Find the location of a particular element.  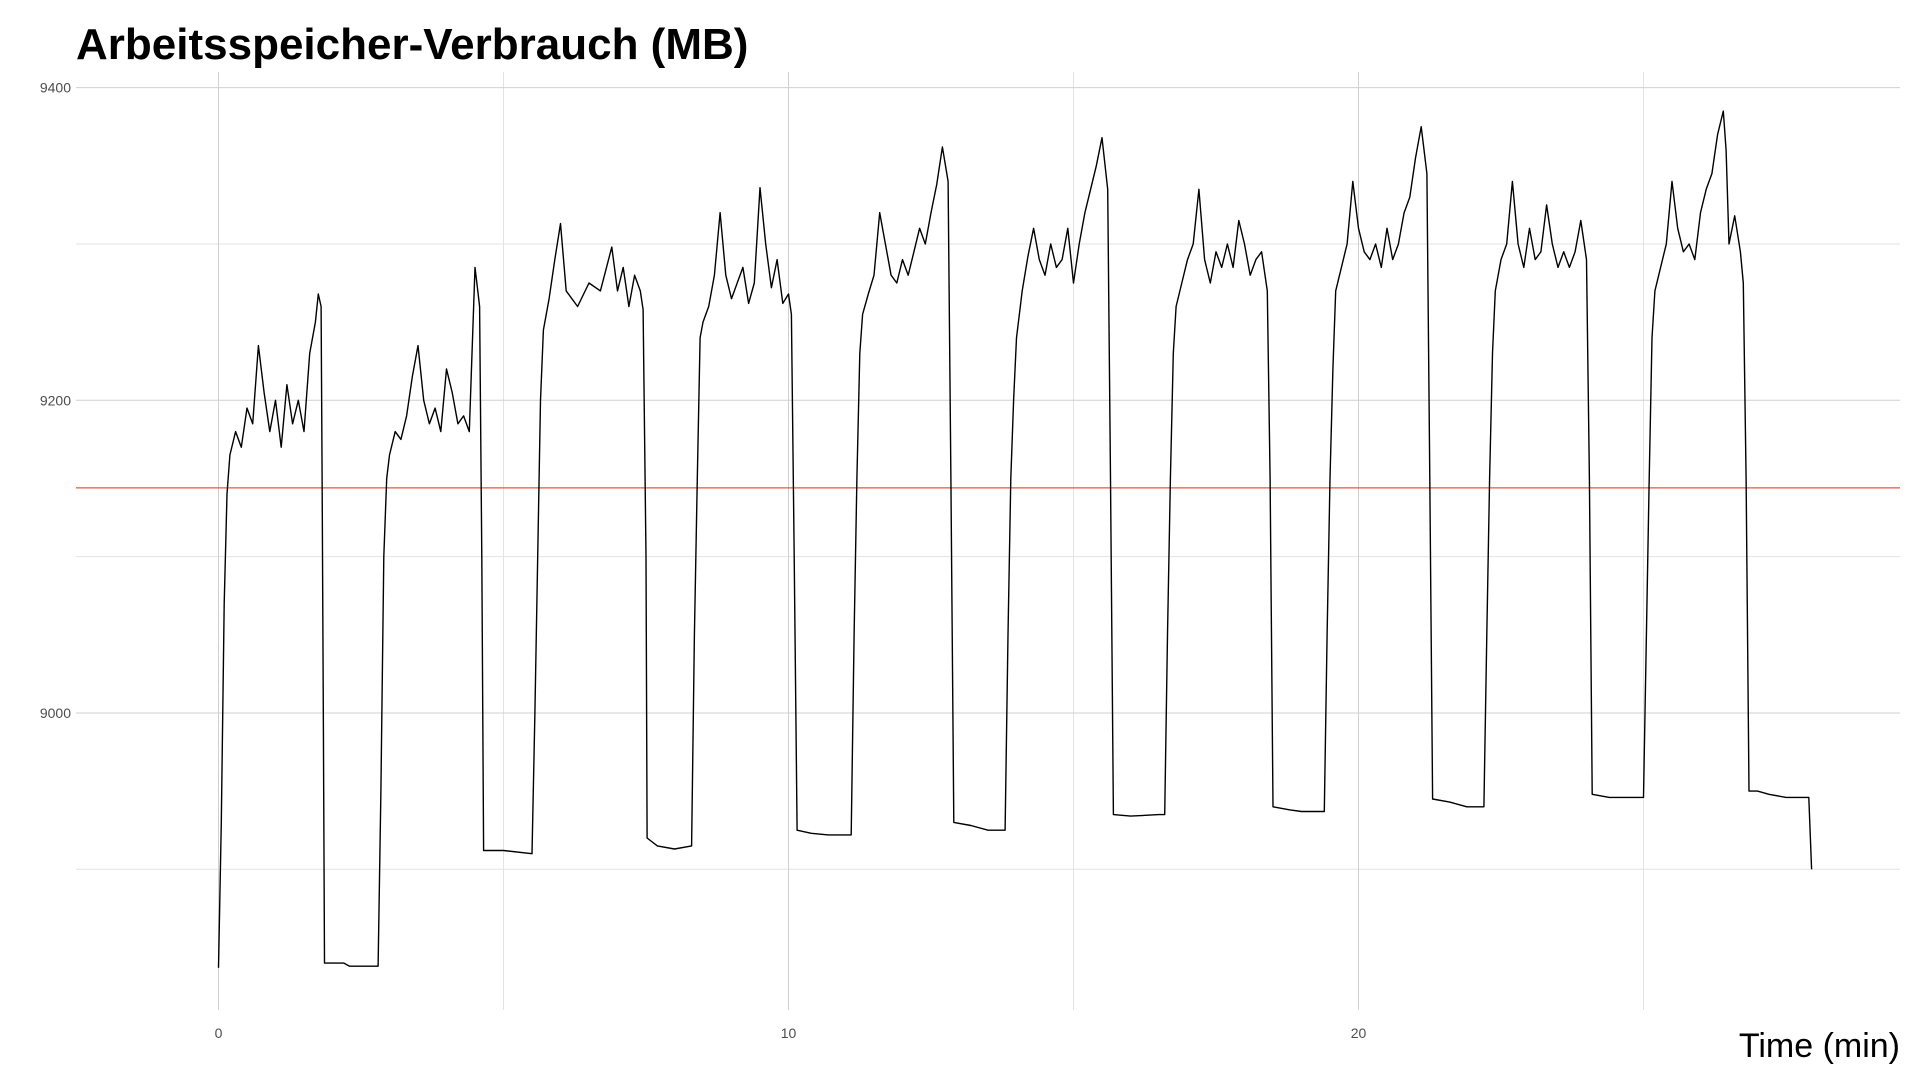

x-axis-title: Time (min) is located at coordinates (1819, 1046).